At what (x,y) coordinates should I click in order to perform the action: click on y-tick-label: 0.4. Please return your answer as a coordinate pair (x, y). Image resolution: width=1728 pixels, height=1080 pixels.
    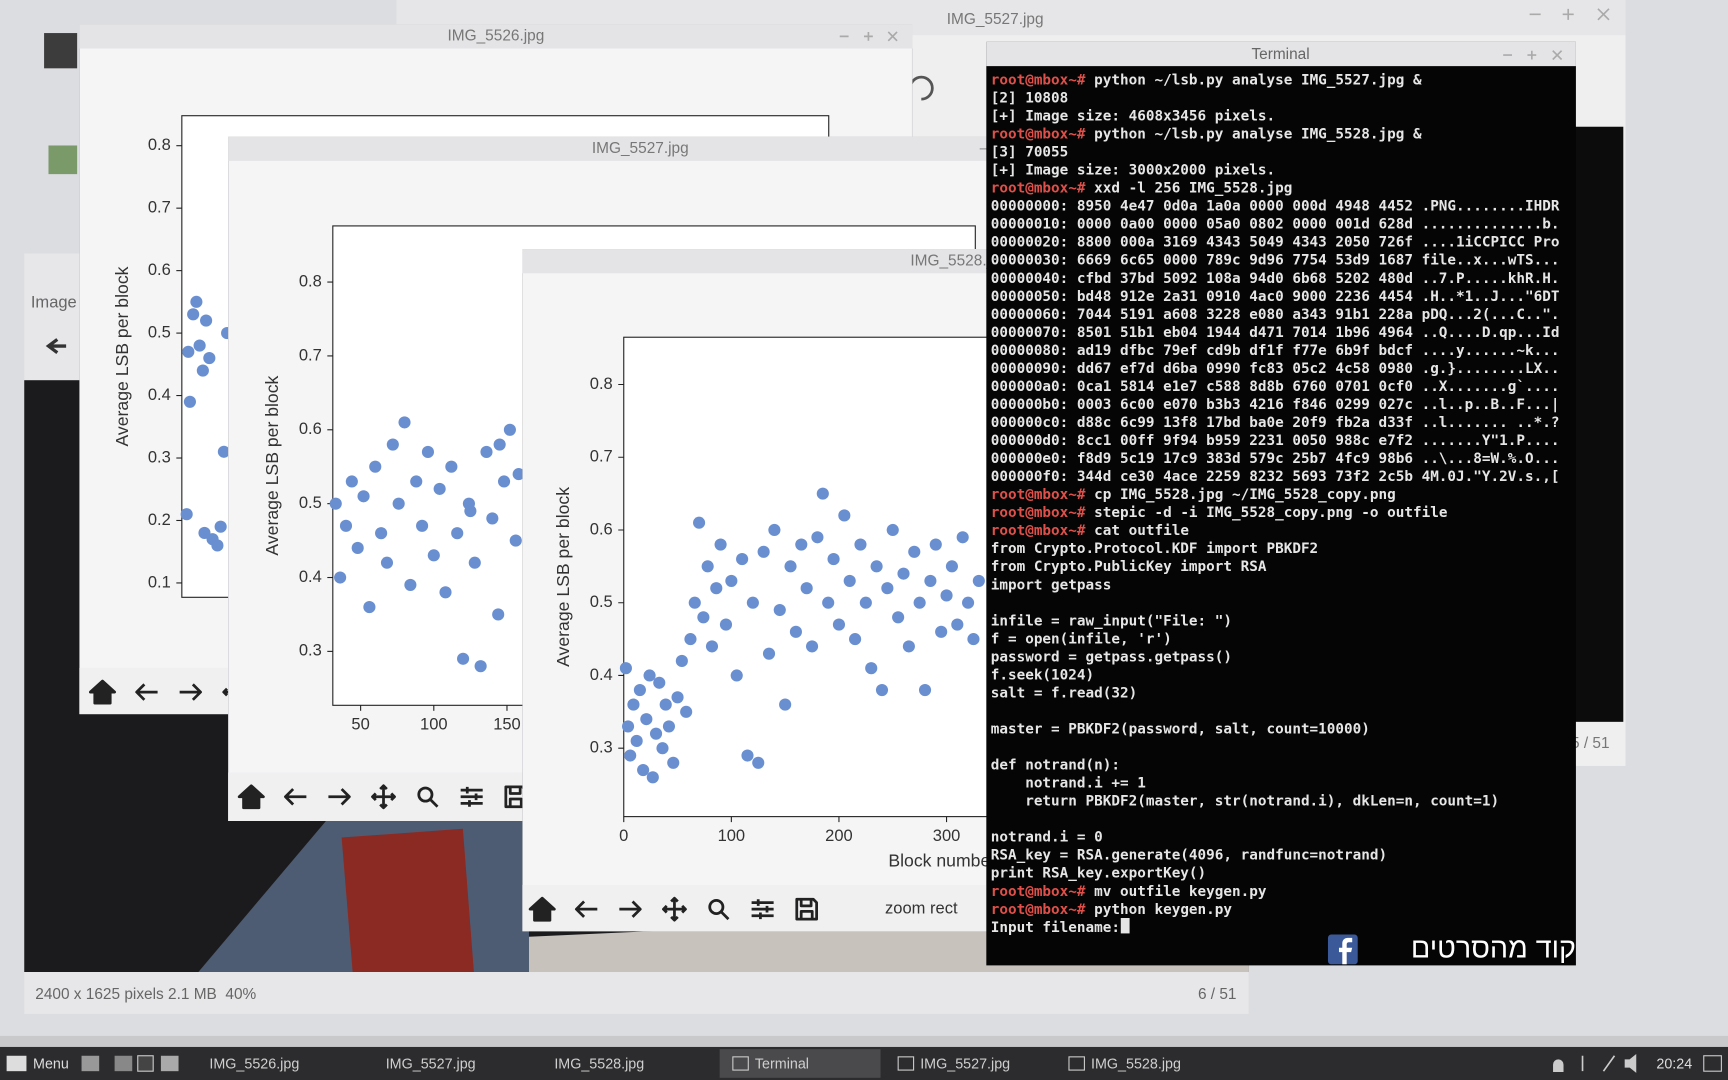
    Looking at the image, I should click on (310, 576).